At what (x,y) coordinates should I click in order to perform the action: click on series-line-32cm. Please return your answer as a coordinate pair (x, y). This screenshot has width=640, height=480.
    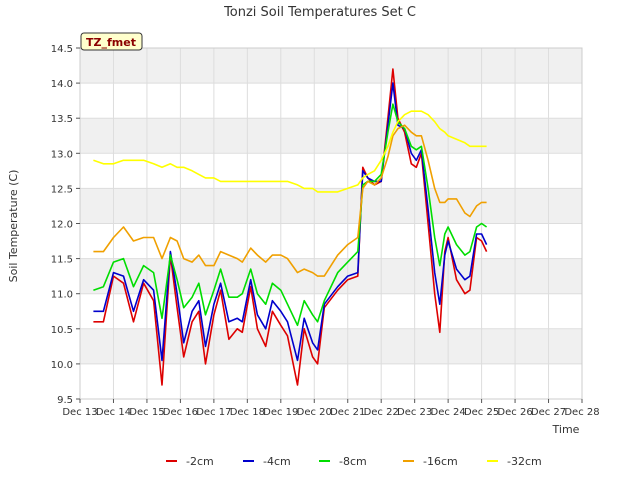
    Looking at the image, I should click on (290, 151).